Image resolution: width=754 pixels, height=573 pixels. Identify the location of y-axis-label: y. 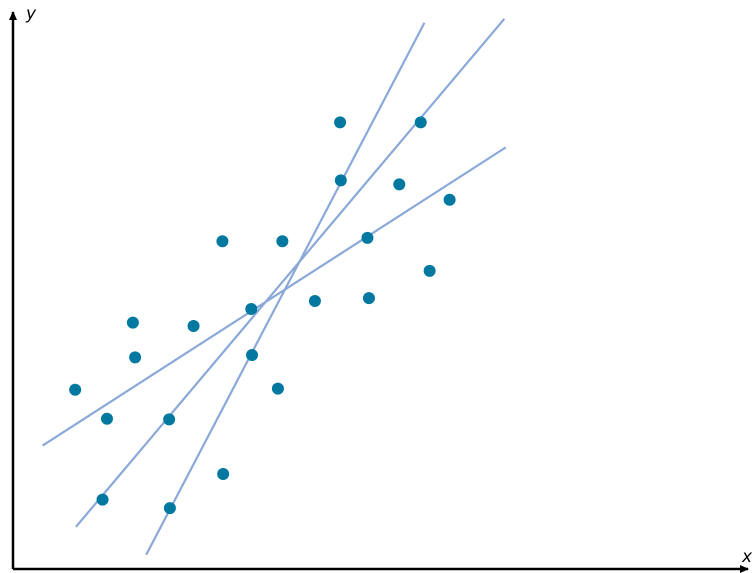
(31, 14).